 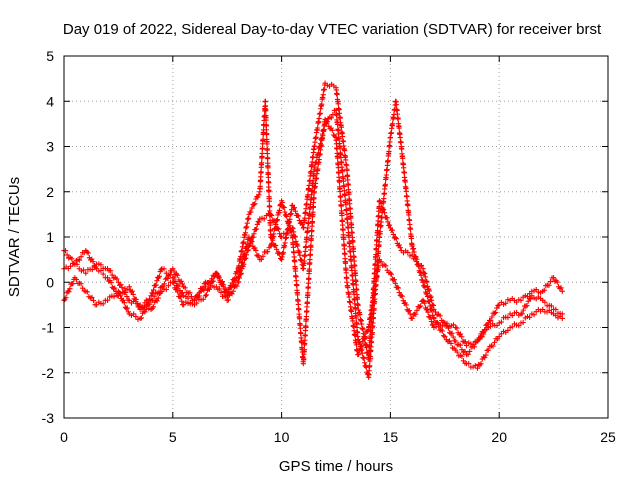 What do you see at coordinates (50, 282) in the screenshot?
I see `y-tick-label: 0` at bounding box center [50, 282].